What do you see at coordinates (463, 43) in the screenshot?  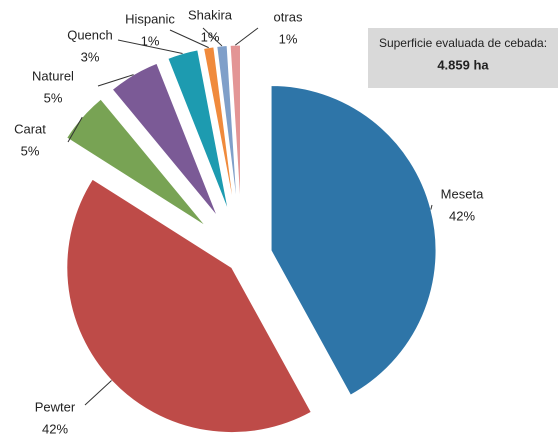 I see `annotation-title: Superficie evaluada de cebada:` at bounding box center [463, 43].